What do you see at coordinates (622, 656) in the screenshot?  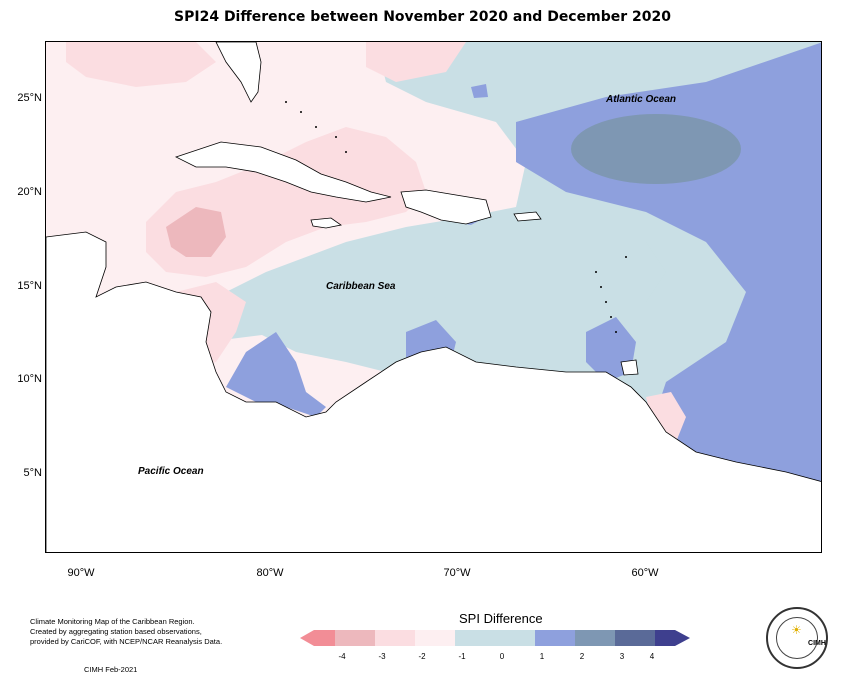 I see `legend-tick: 3` at bounding box center [622, 656].